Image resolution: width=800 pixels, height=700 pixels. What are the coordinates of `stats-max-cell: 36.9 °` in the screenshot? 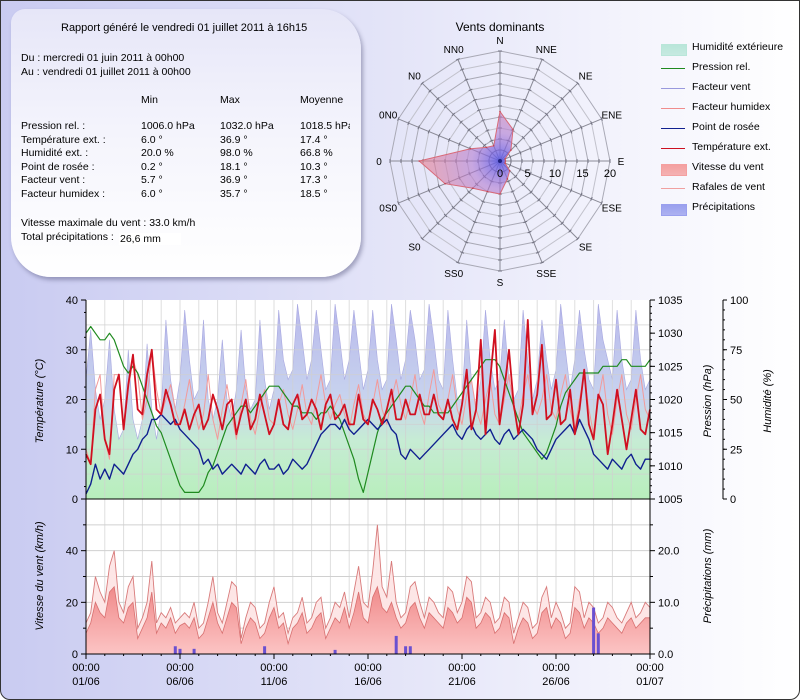 It's located at (234, 139).